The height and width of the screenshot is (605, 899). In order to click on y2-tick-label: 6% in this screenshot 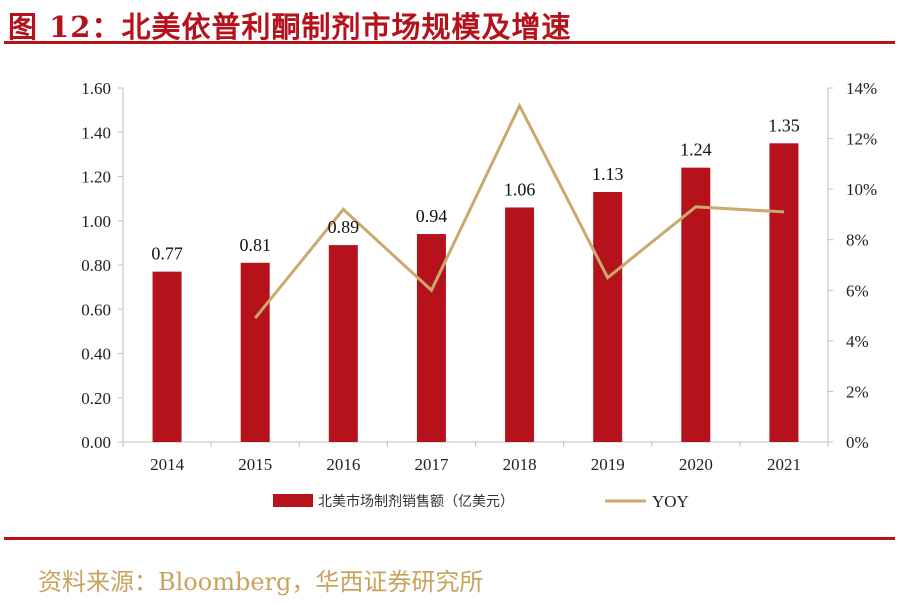, I will do `click(857, 290)`.